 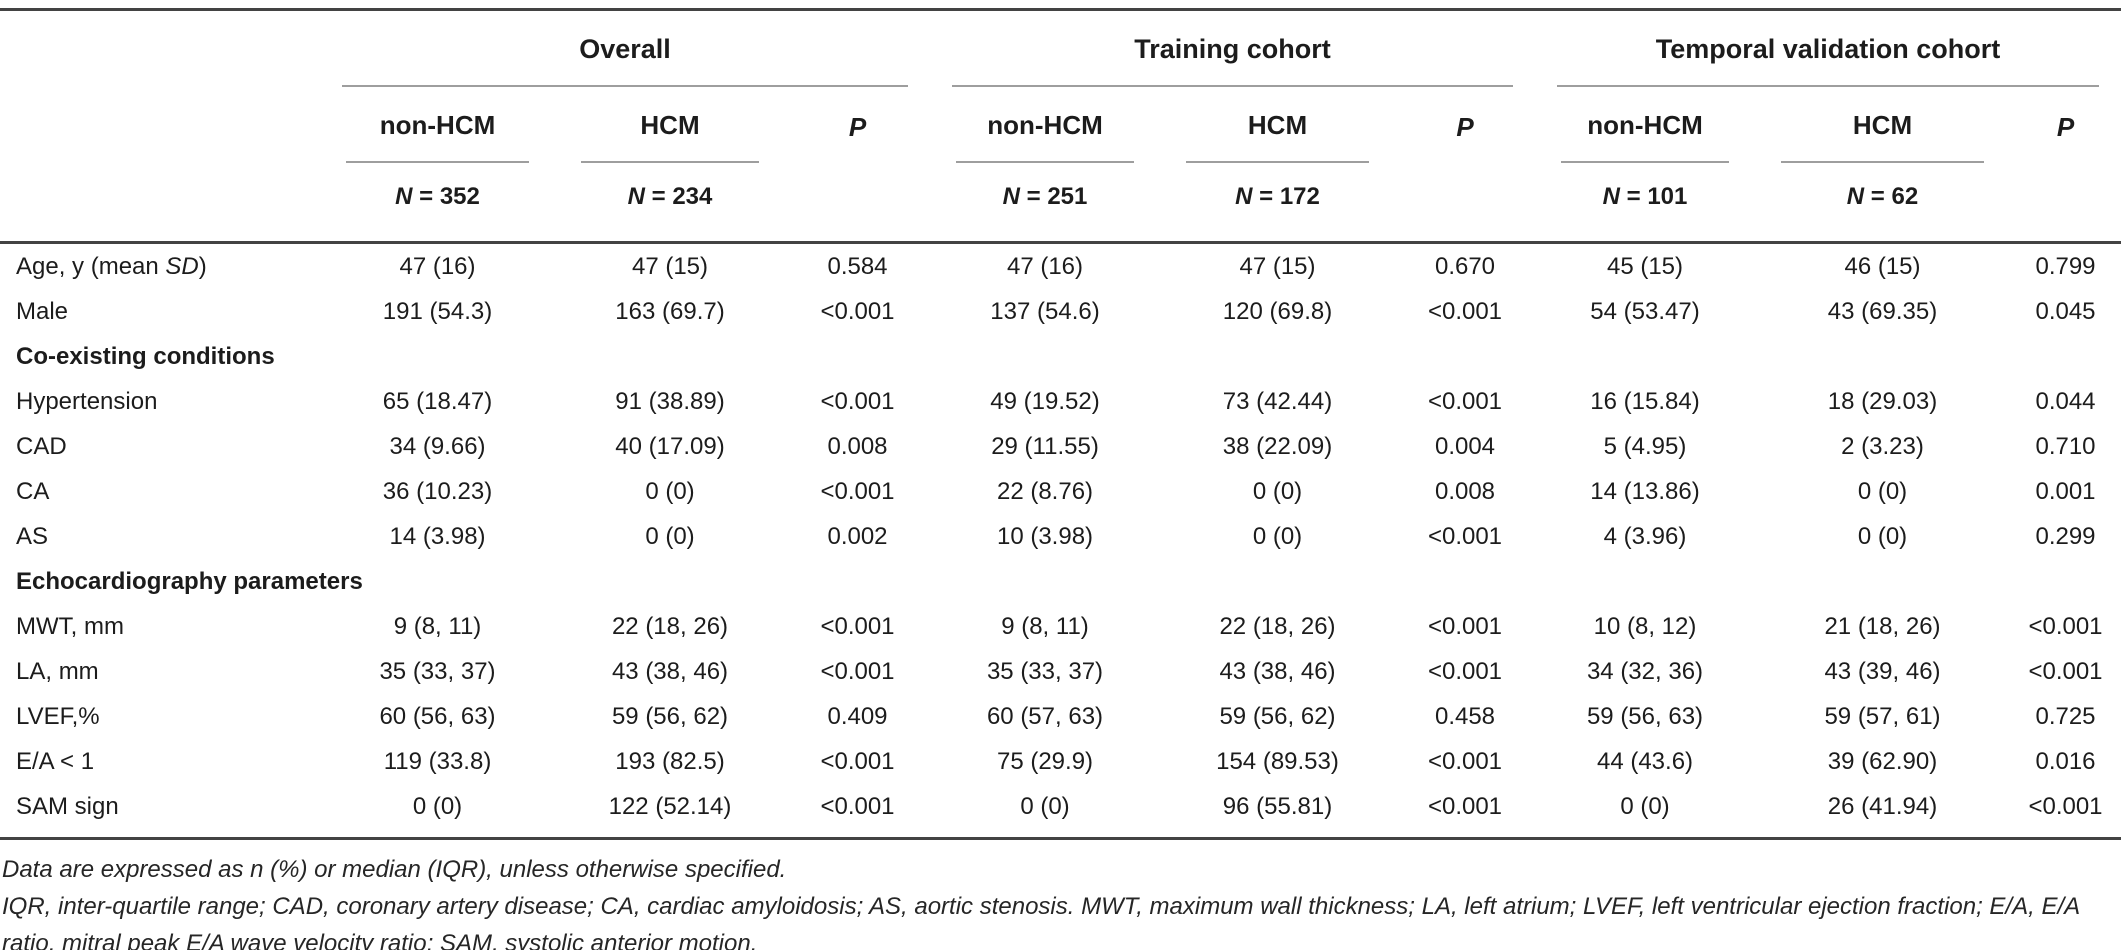 What do you see at coordinates (1882, 401) in the screenshot?
I see `cell: 18 (29.03)` at bounding box center [1882, 401].